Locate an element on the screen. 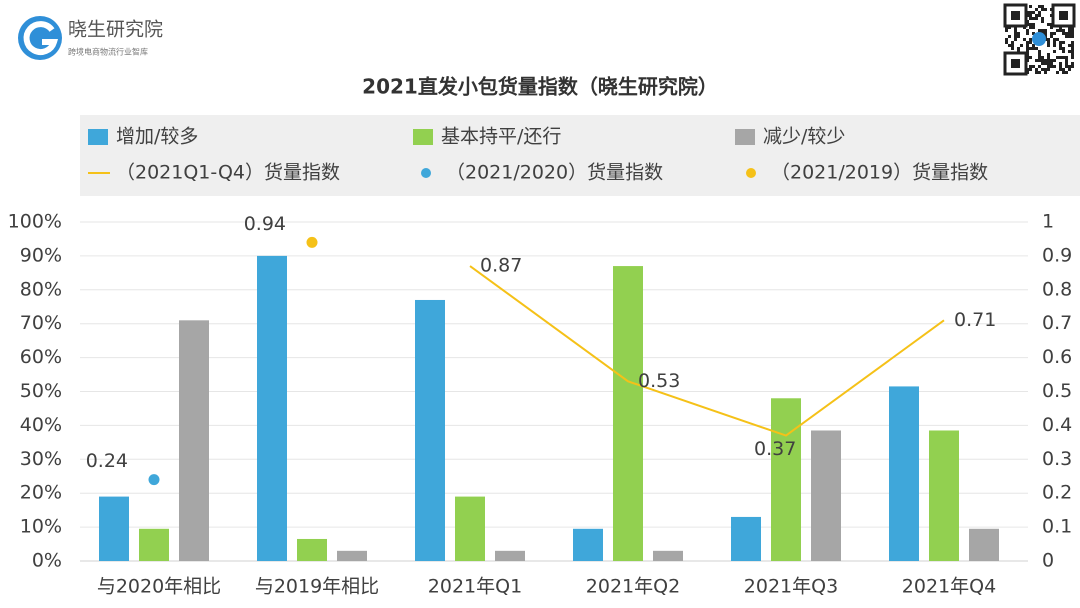 The width and height of the screenshot is (1080, 608). data-label: 0.24 is located at coordinates (107, 461).